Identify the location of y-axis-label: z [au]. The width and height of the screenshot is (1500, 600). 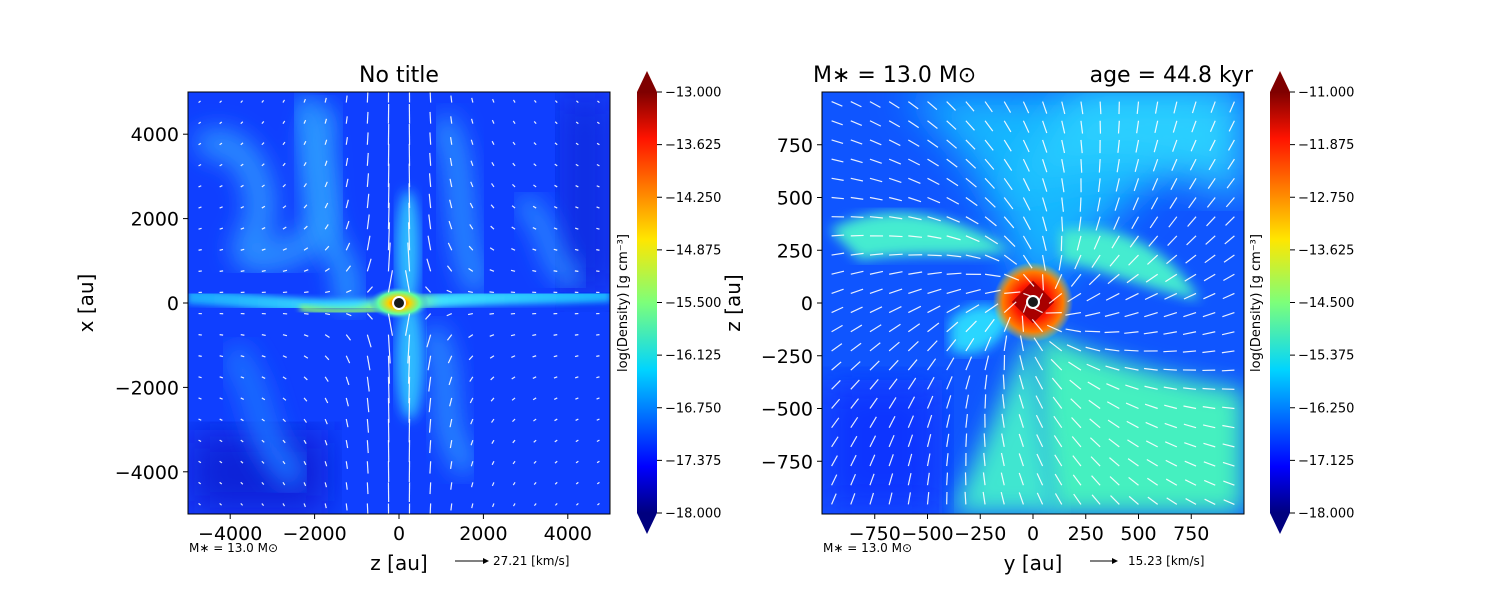
(733, 302).